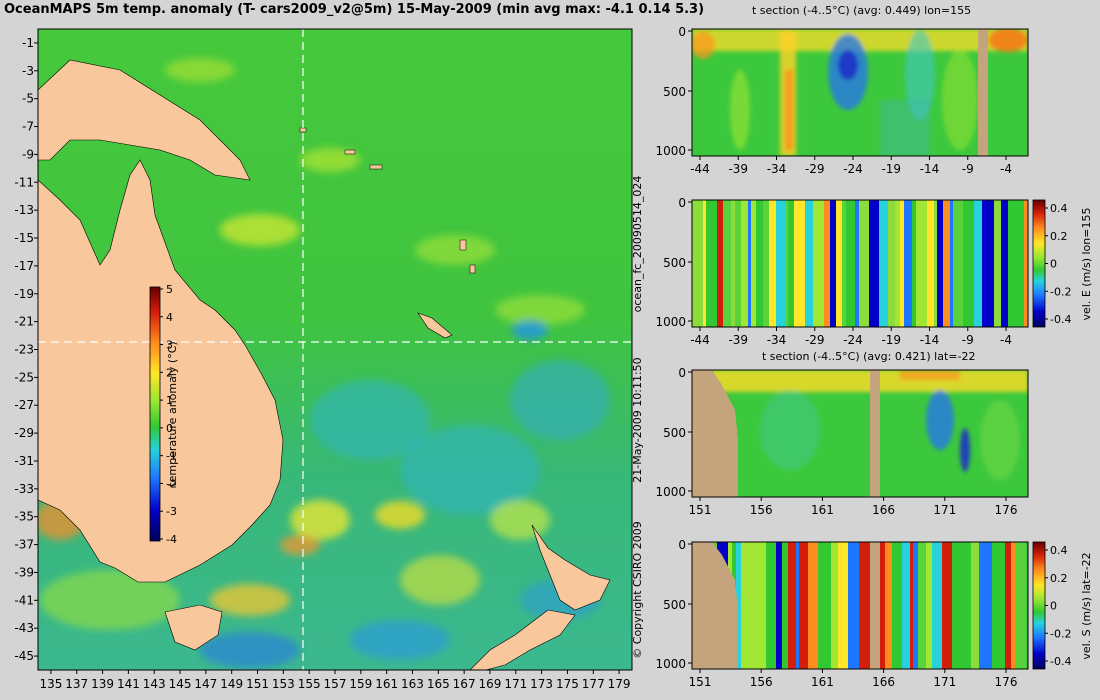  Describe the element at coordinates (1053, 606) in the screenshot. I see `section-colorbar-tick: 0` at that location.